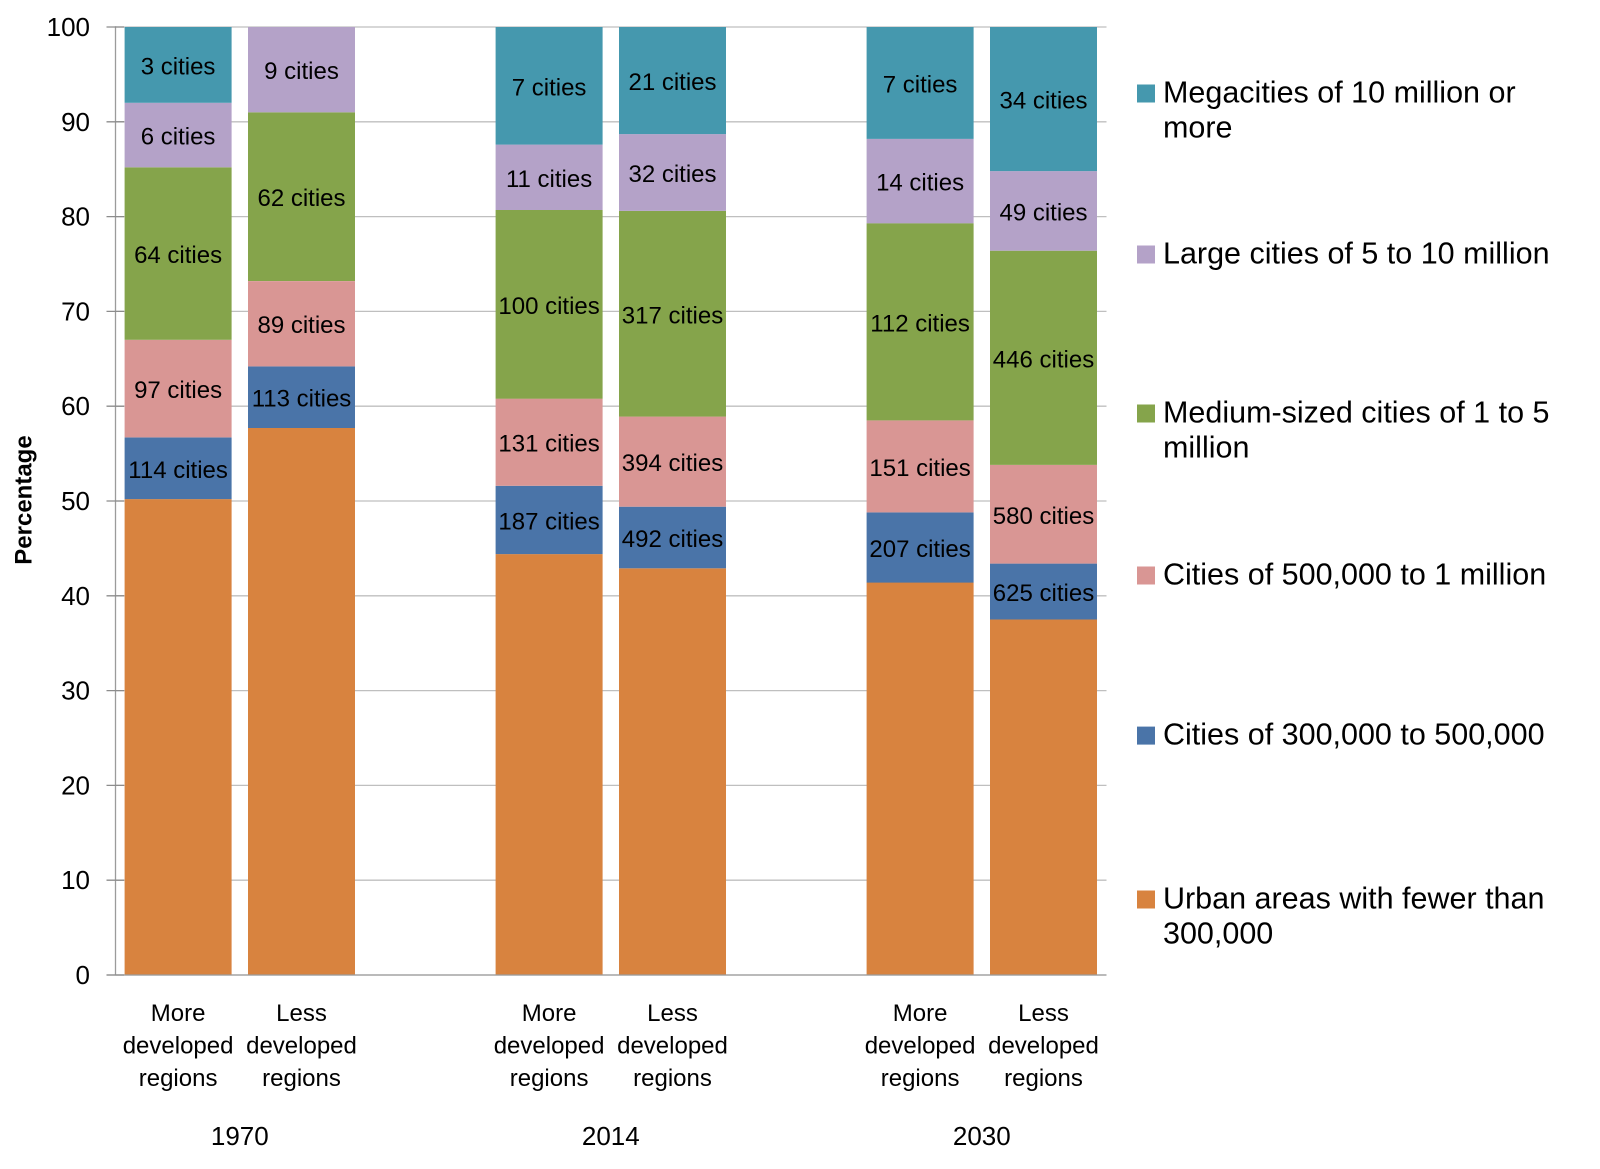  Describe the element at coordinates (919, 549) in the screenshot. I see `svg-text: 207 cities` at that location.